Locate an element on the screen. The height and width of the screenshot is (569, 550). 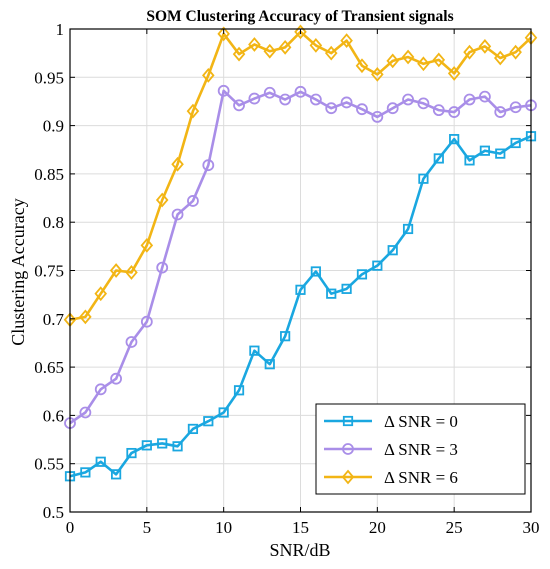
legend-entry: Δ SNR = 0 is located at coordinates (391, 421).